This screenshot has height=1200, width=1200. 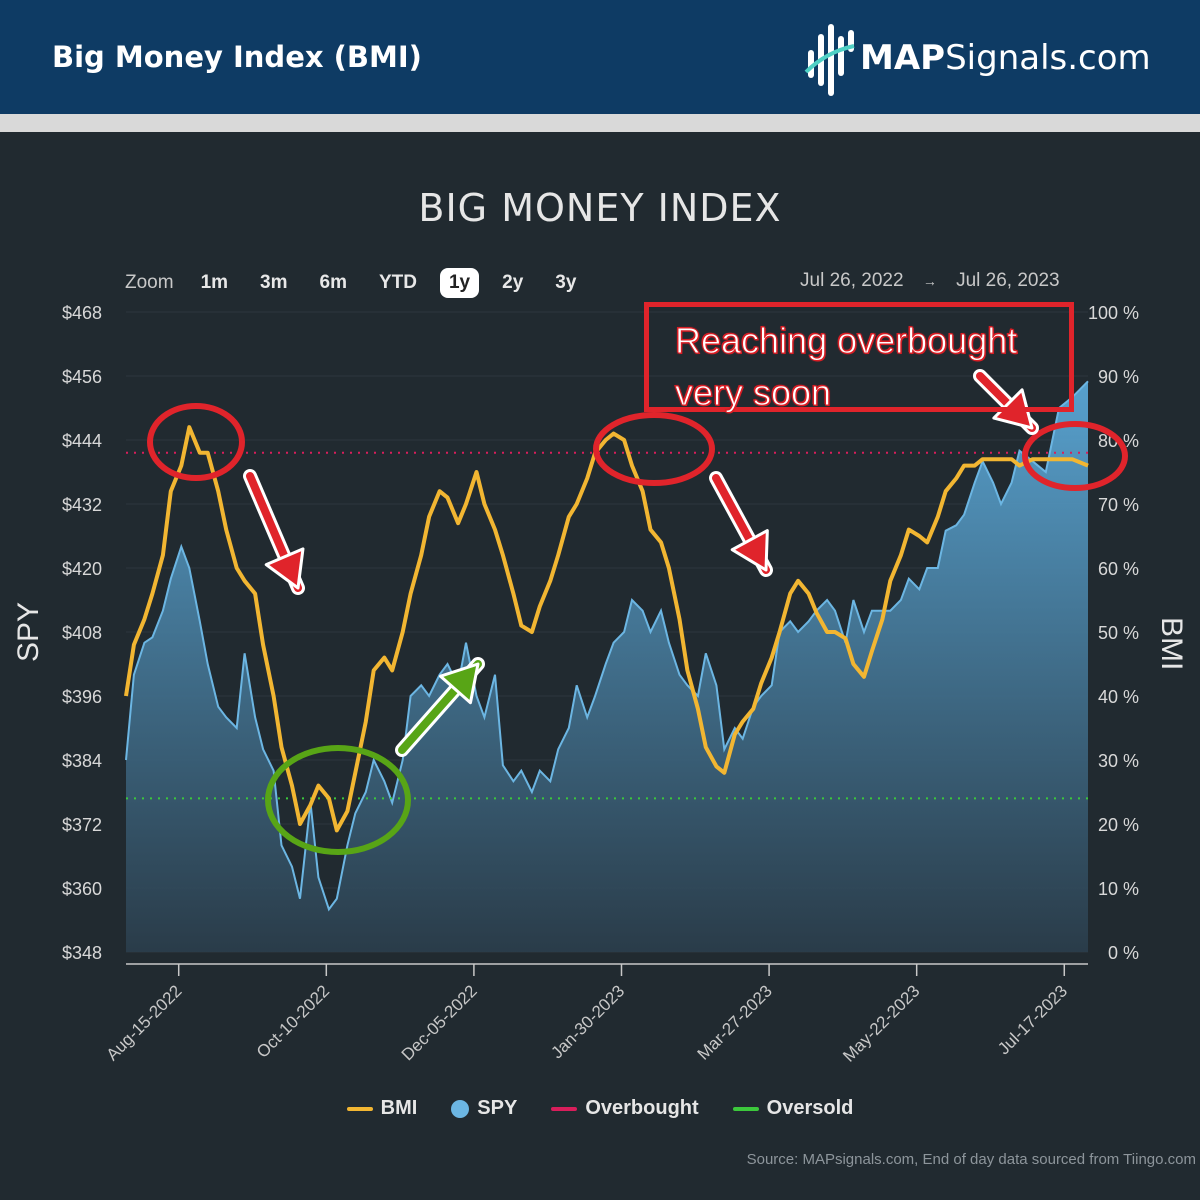 I want to click on y-left-tick-label: $348, so click(x=82, y=953).